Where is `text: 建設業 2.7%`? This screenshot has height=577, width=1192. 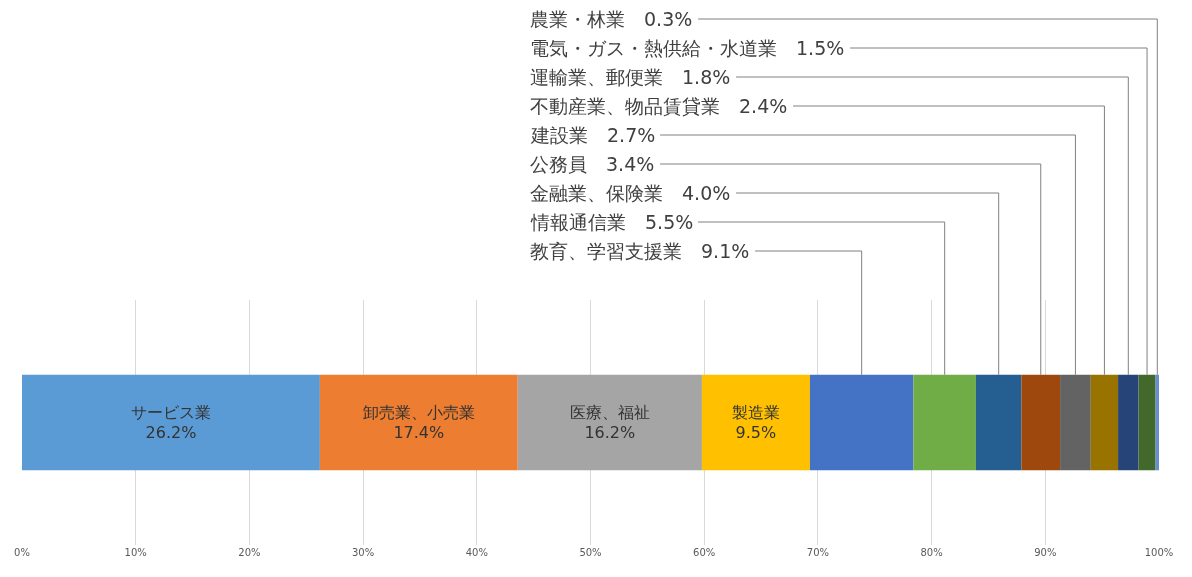
text: 建設業 2.7% is located at coordinates (593, 135).